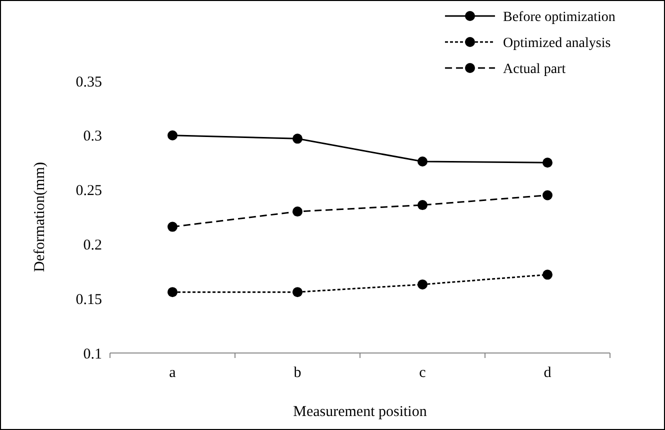  Describe the element at coordinates (92, 245) in the screenshot. I see `y-tick-label: 0.2` at that location.